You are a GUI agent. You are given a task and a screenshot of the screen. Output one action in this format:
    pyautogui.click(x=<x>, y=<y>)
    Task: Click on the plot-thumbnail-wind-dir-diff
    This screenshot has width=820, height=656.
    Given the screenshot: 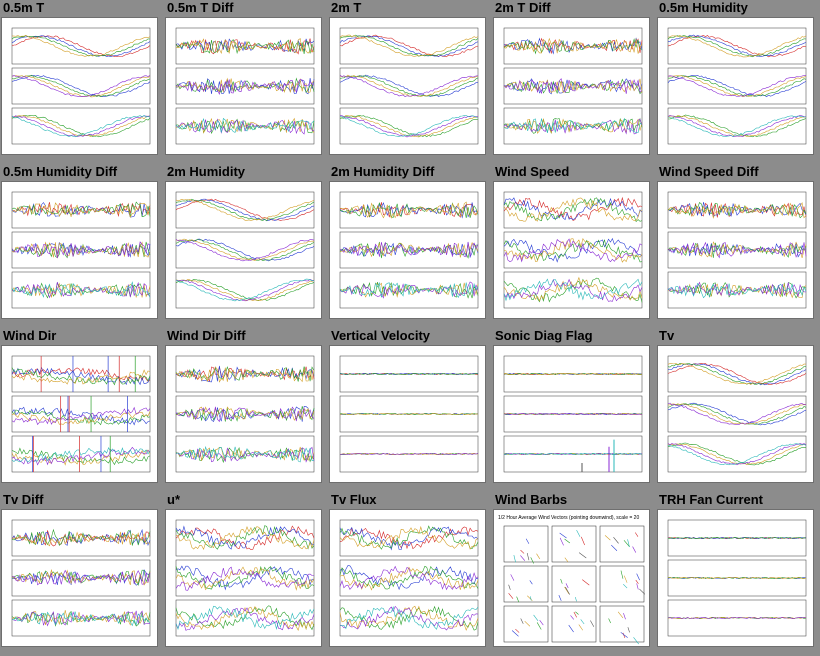 What is the action you would take?
    pyautogui.click(x=243, y=414)
    